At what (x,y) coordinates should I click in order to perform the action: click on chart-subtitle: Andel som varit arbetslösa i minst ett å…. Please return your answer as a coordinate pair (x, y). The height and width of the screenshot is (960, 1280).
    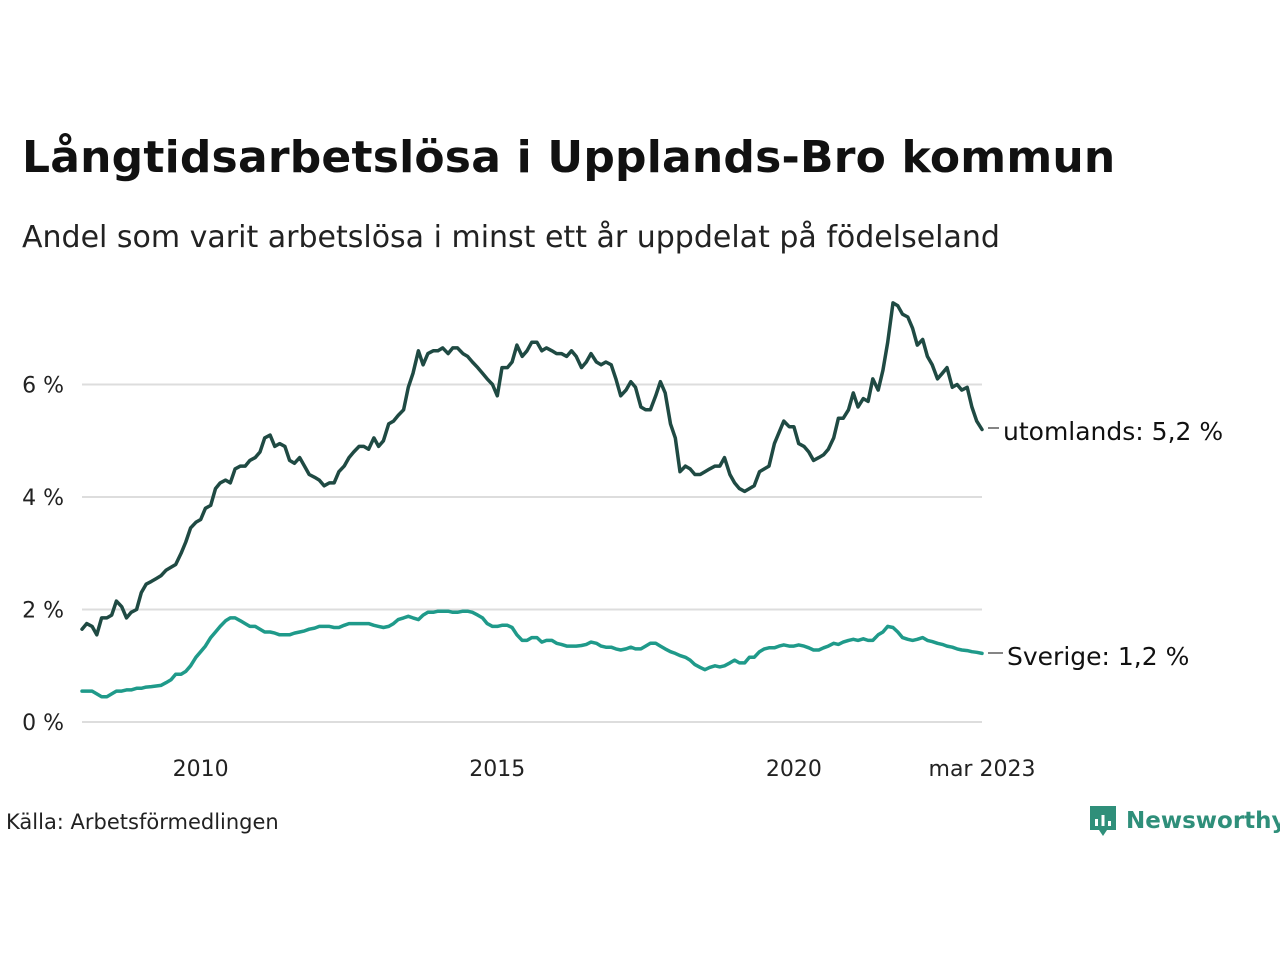
    Looking at the image, I should click on (511, 237).